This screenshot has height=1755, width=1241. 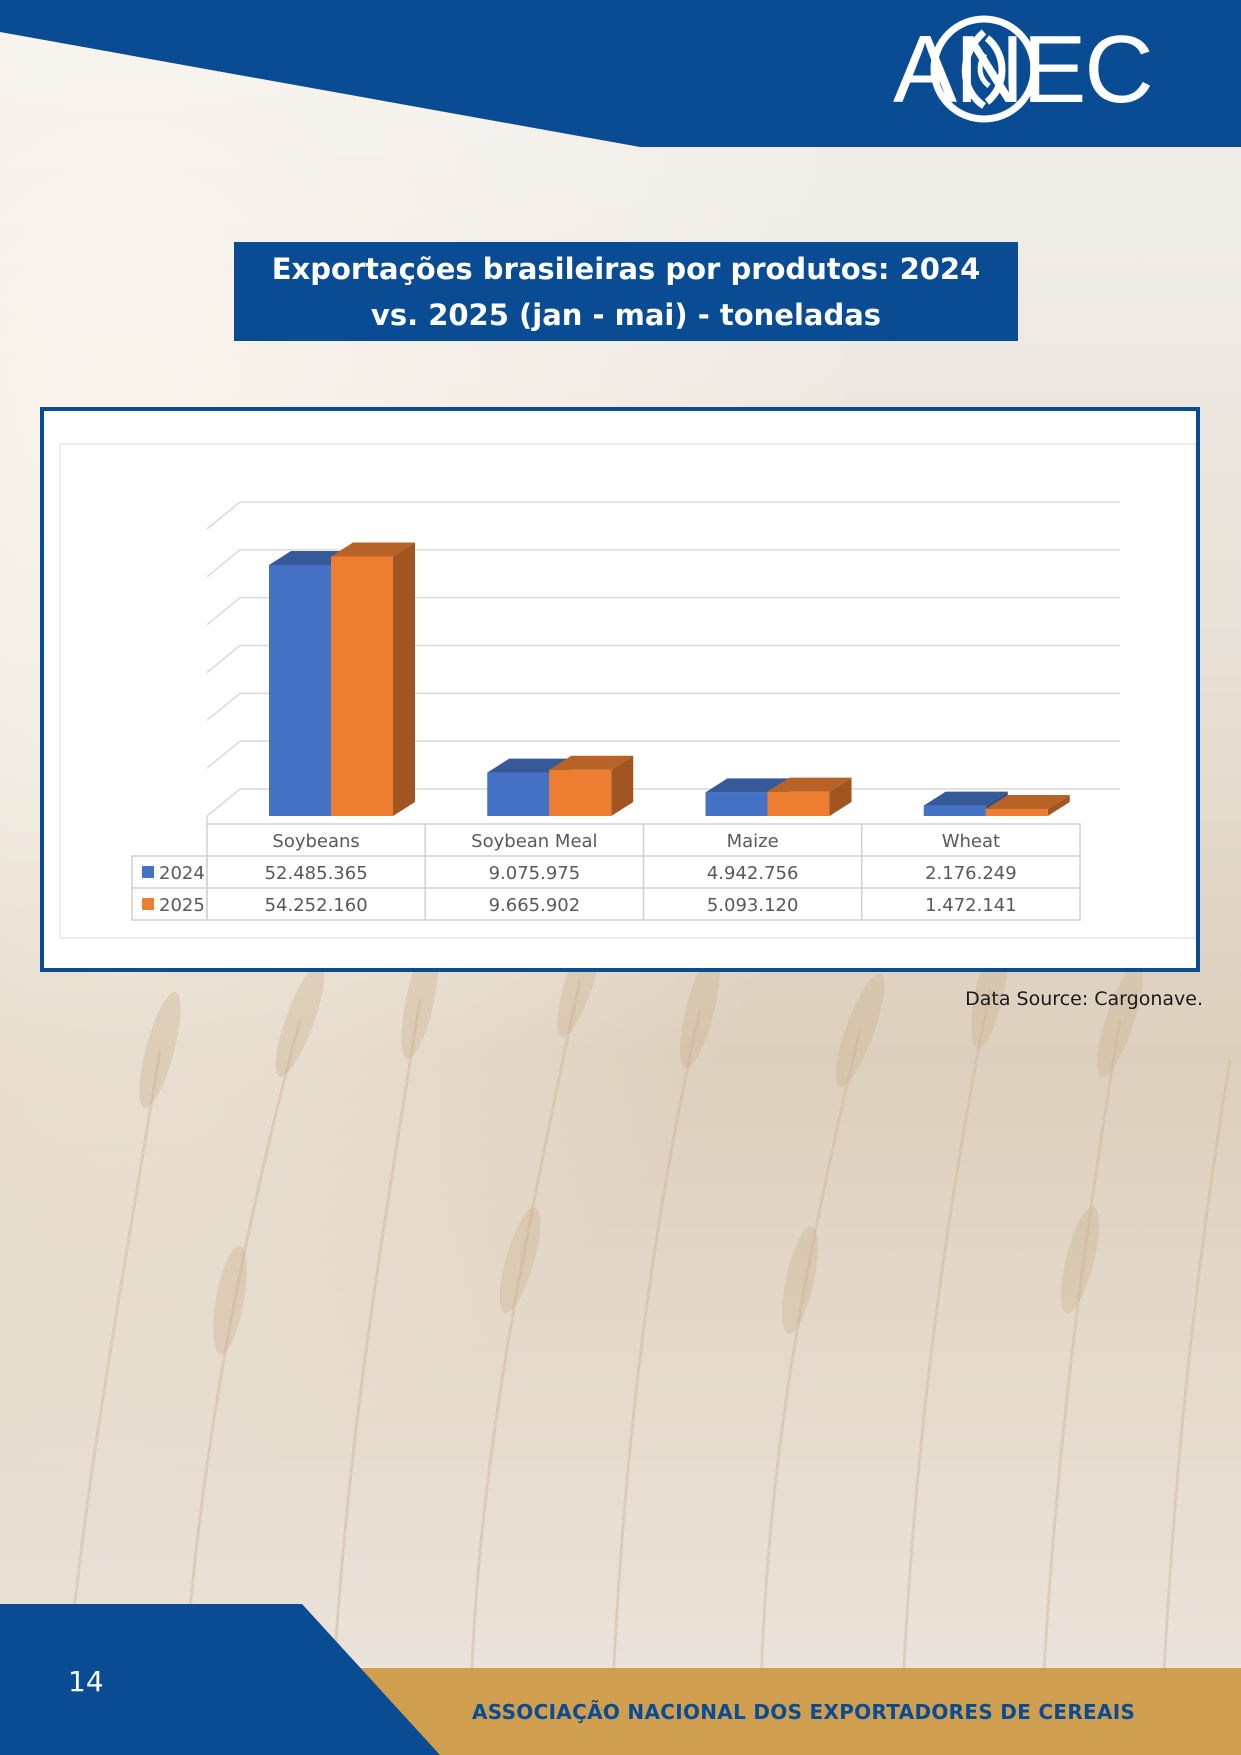 What do you see at coordinates (954, 810) in the screenshot?
I see `bar-2024-Wheat` at bounding box center [954, 810].